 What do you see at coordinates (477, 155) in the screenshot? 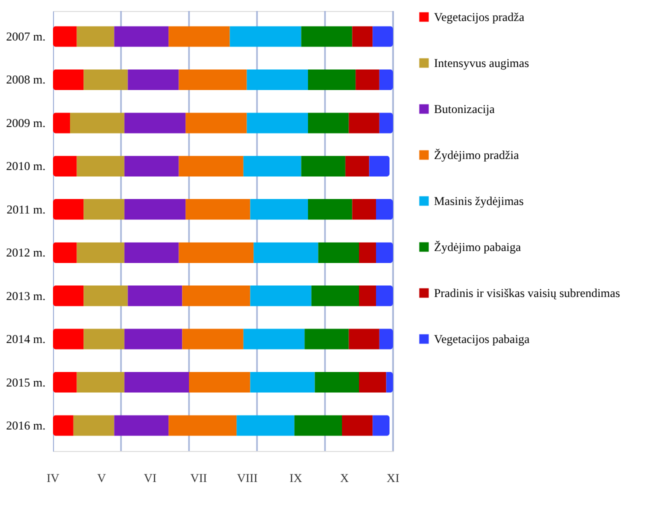
I see `legend-label: Žydėjimo pradžia` at bounding box center [477, 155].